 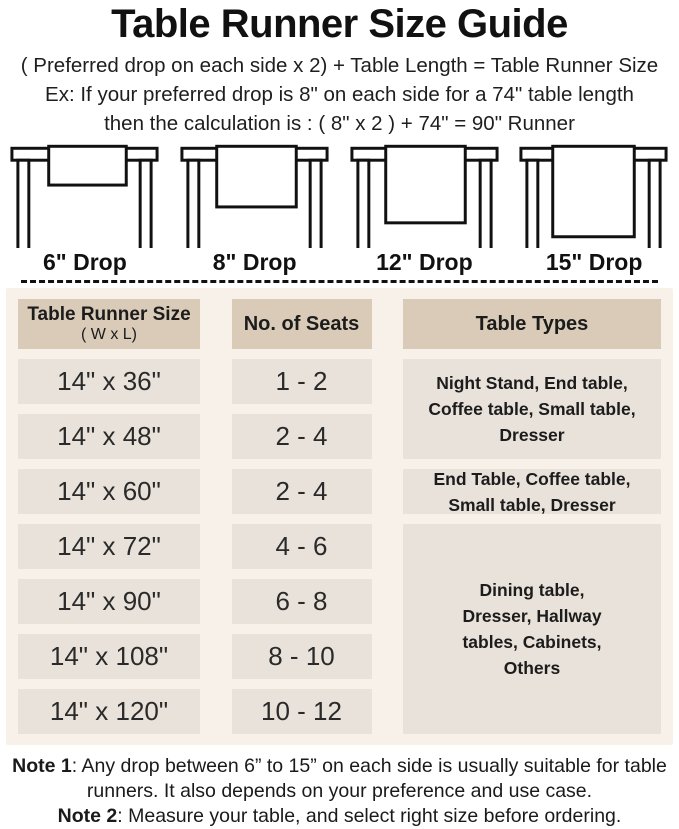 What do you see at coordinates (109, 381) in the screenshot?
I see `runner-size-cell: 14" x 36"` at bounding box center [109, 381].